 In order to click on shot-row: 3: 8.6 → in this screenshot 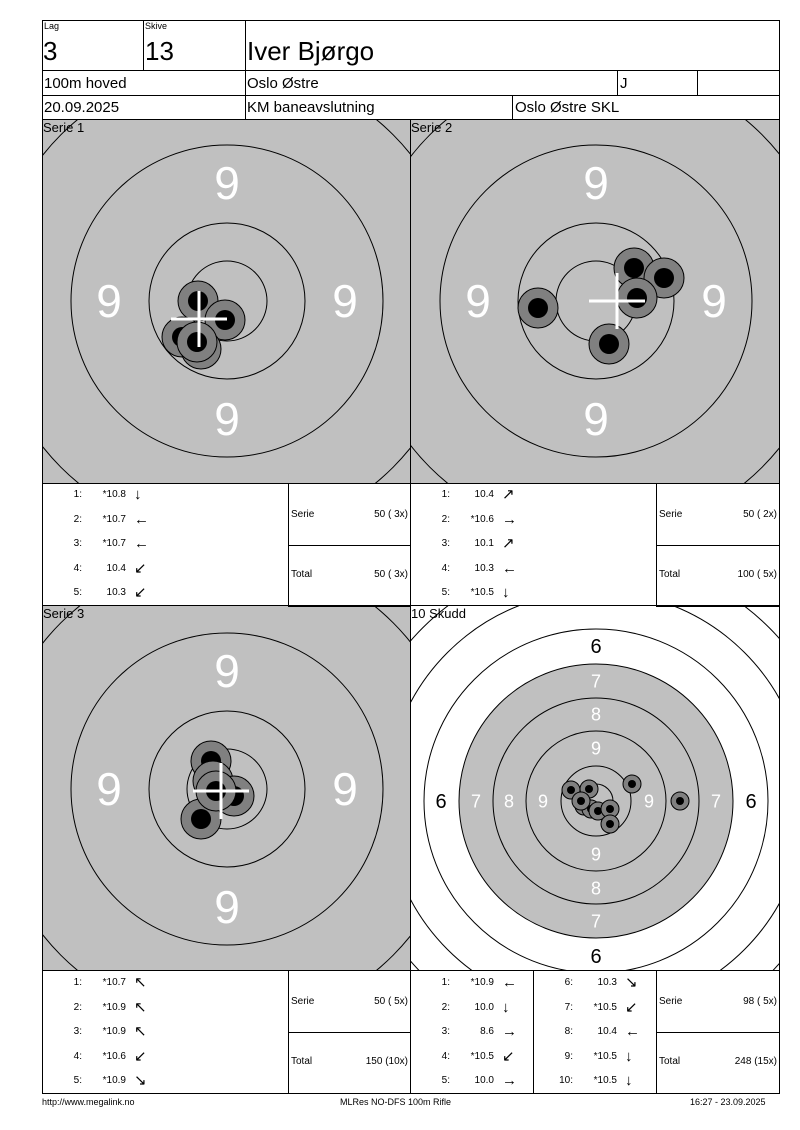, I will do `click(470, 1032)`.